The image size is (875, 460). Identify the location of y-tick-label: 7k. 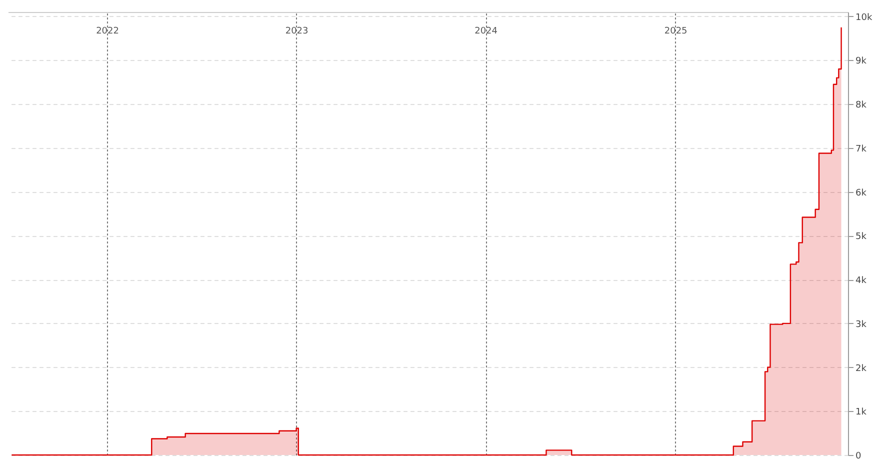
(862, 149).